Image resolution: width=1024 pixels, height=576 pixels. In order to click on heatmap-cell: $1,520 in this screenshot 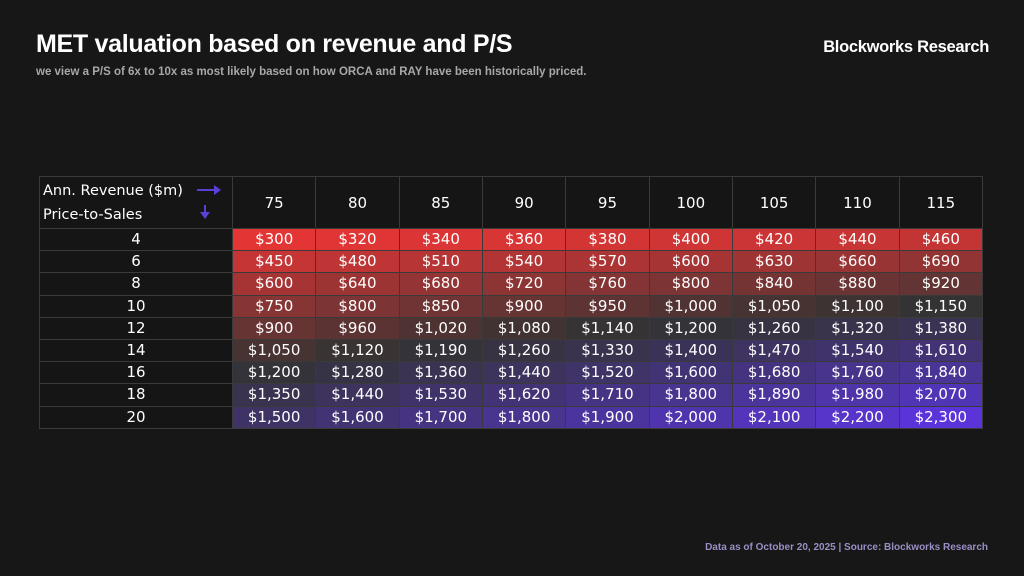, I will do `click(607, 373)`.